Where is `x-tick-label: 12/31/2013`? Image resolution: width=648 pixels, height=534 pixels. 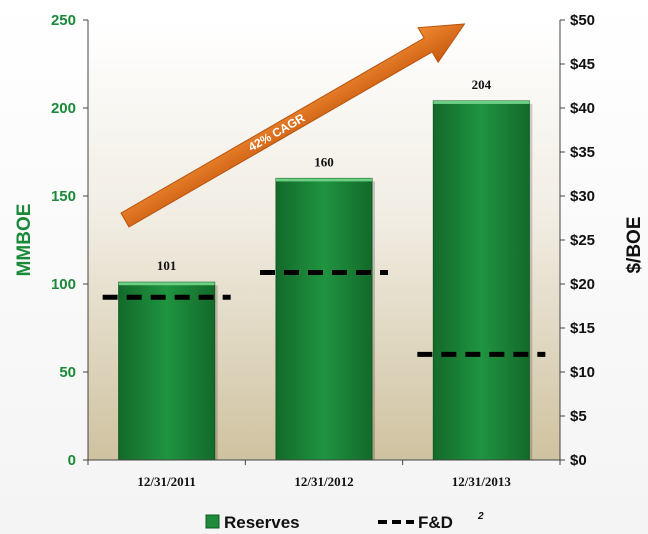 x-tick-label: 12/31/2013 is located at coordinates (482, 481).